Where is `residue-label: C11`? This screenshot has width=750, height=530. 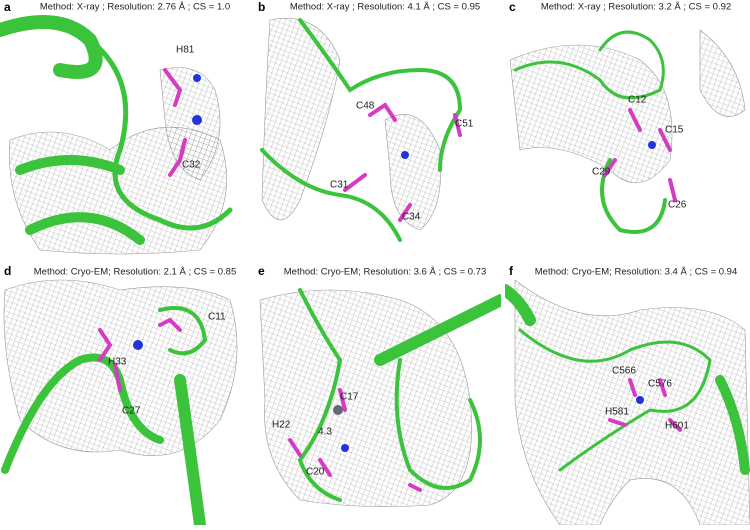 residue-label: C11 is located at coordinates (217, 317).